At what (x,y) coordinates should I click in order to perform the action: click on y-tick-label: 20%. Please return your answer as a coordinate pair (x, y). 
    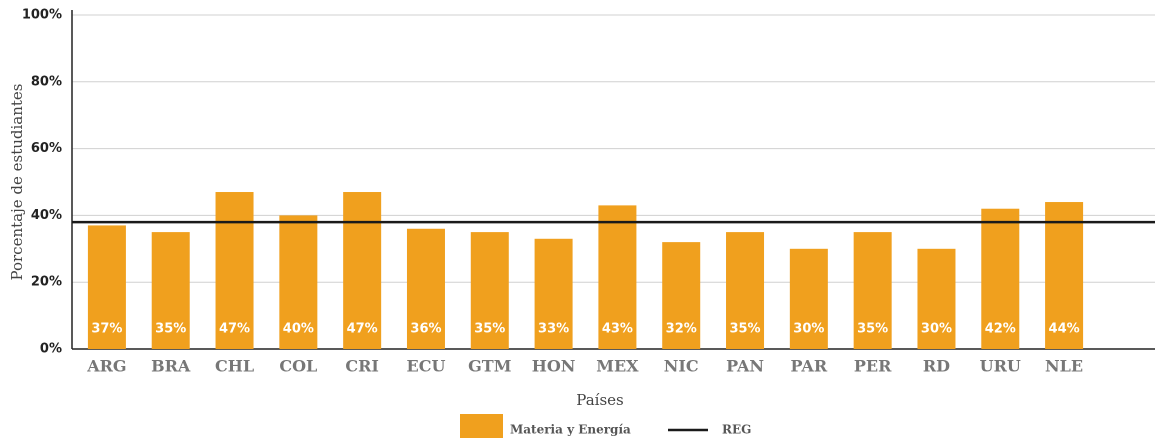
    Looking at the image, I should click on (46, 282).